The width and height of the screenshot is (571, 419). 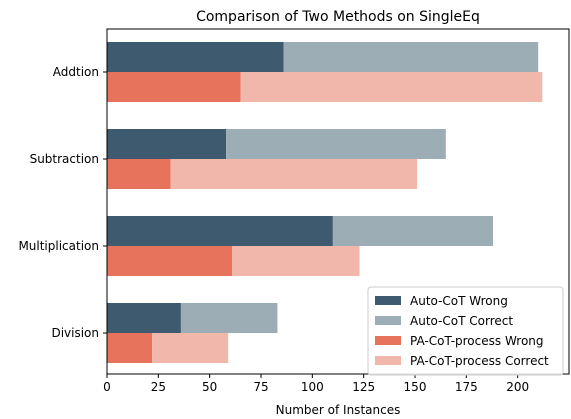 I want to click on x-tick-label: 200, so click(x=517, y=387).